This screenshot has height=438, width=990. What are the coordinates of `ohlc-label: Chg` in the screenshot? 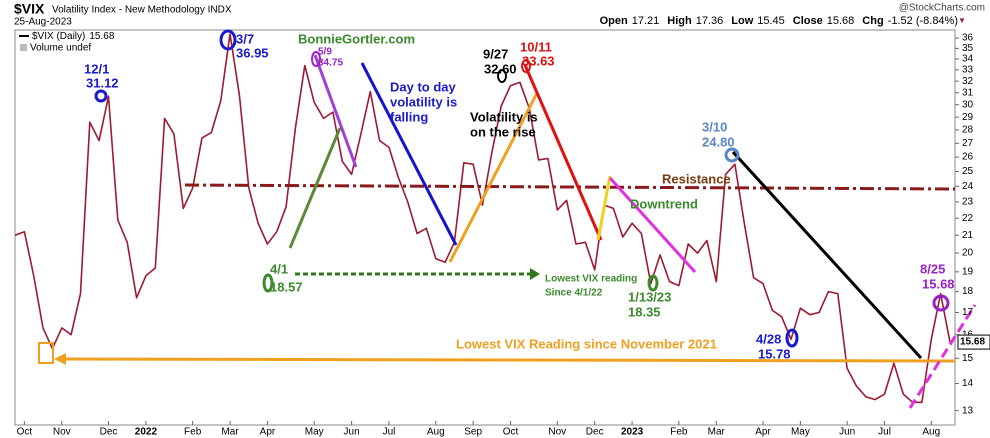 It's located at (872, 21).